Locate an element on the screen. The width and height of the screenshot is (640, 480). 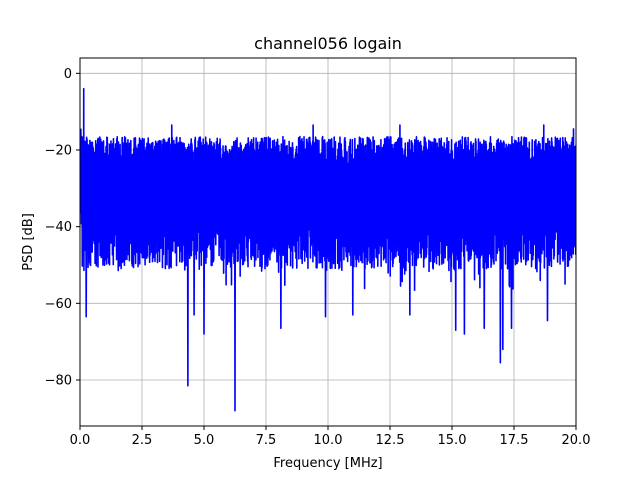
y-tick-label: −20 is located at coordinates (58, 151).